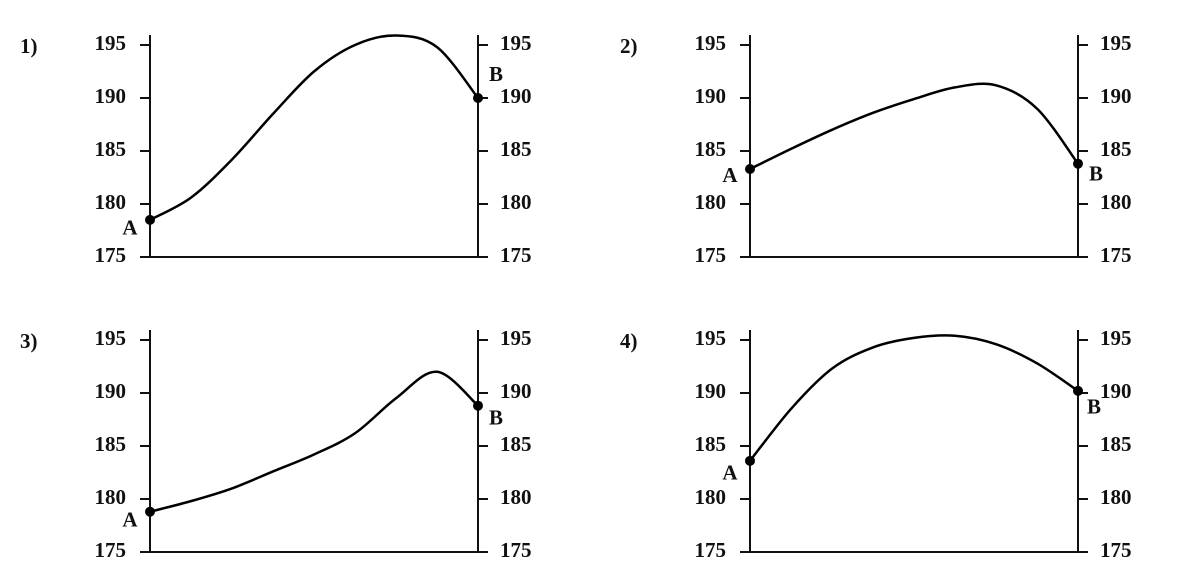 The width and height of the screenshot is (1178, 579). Describe the element at coordinates (629, 46) in the screenshot. I see `chart-title: 2)` at that location.